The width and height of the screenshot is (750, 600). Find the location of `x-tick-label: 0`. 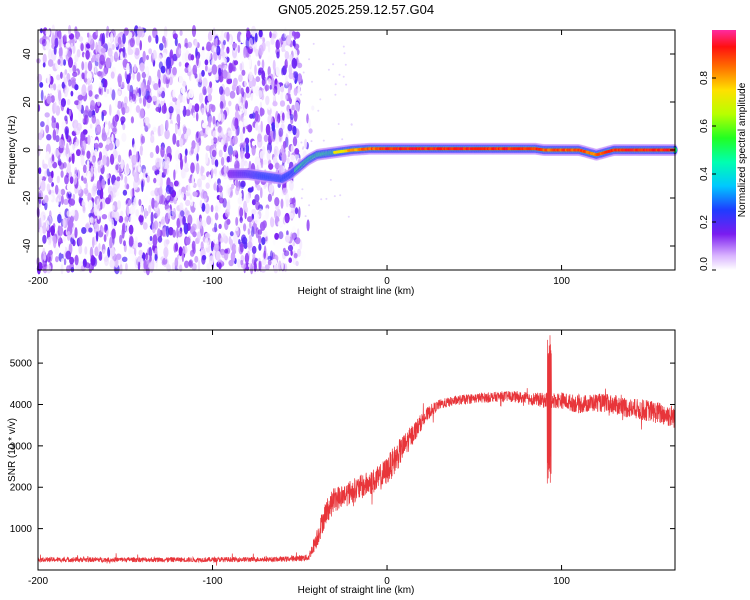

x-tick-label: 0 is located at coordinates (387, 581).